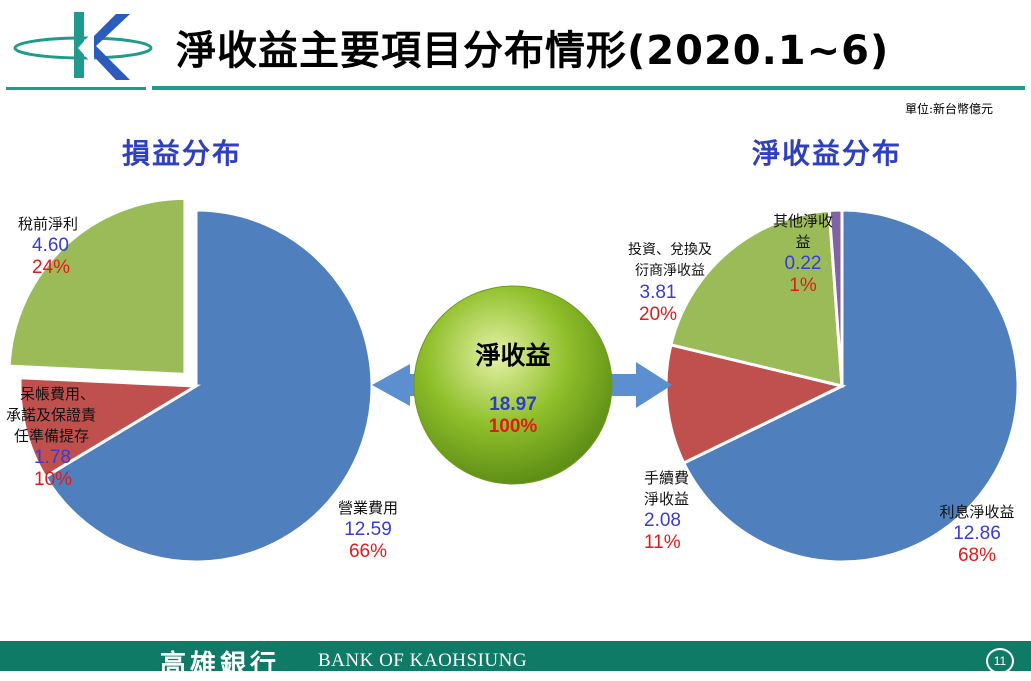 The width and height of the screenshot is (1031, 681). I want to click on label-interest-income: 利息淨收益 12.86 68%, so click(977, 534).